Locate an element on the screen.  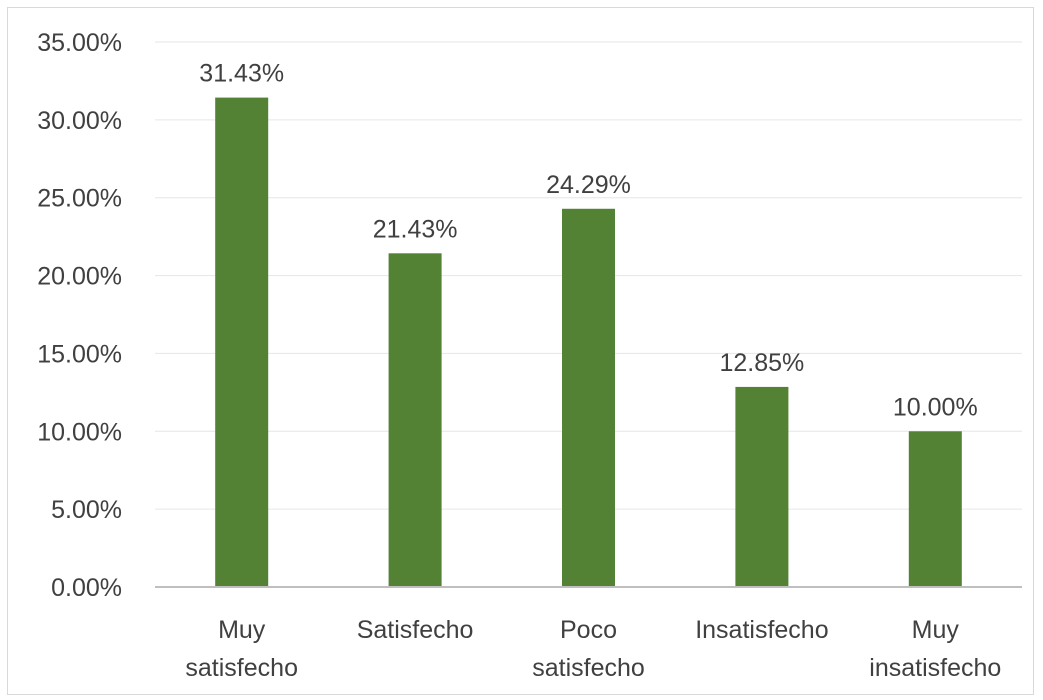
category-label: Insatisfecho is located at coordinates (761, 630).